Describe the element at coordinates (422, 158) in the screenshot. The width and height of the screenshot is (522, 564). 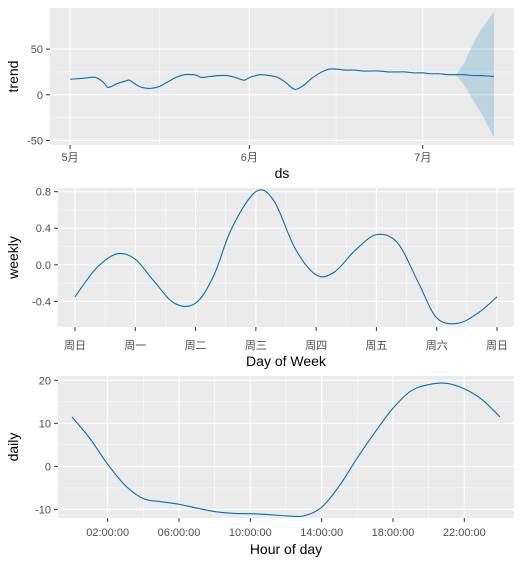
I see `trend-x-tick-label: 7月` at that location.